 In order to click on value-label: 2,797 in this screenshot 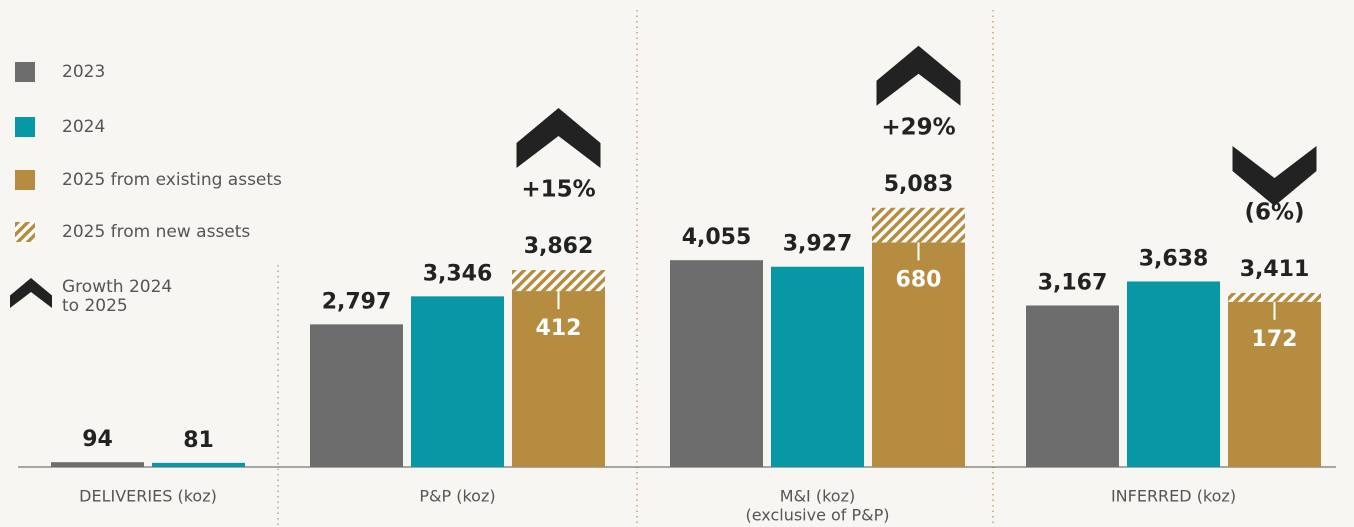, I will do `click(357, 301)`.